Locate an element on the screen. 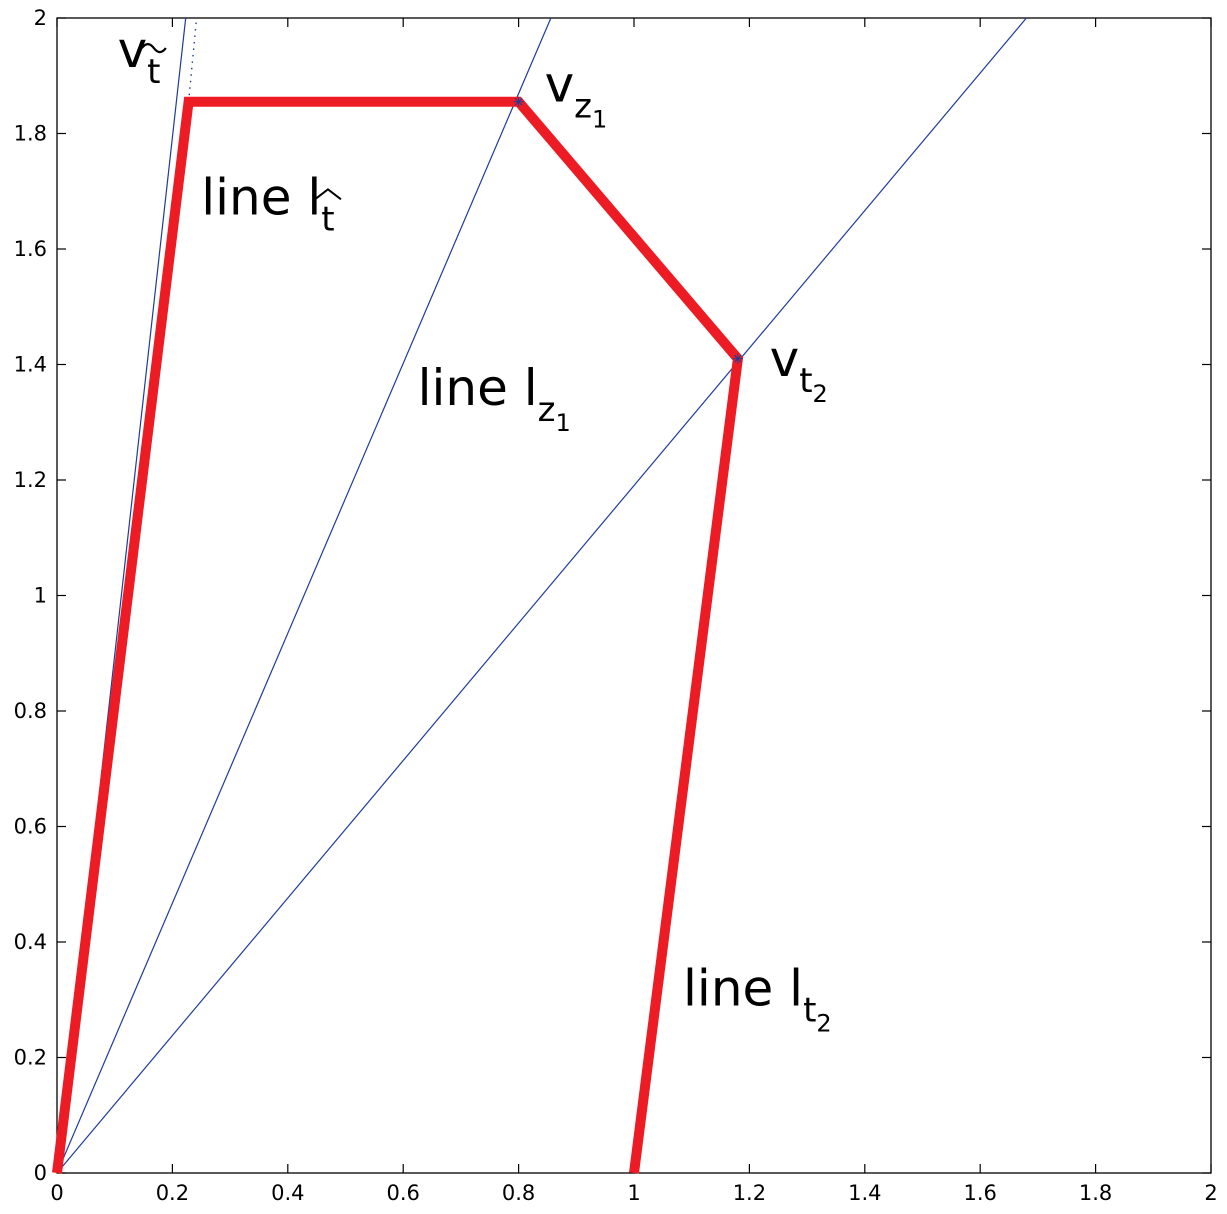 The height and width of the screenshot is (1214, 1227). y-tick-label: 1.6 is located at coordinates (30, 249).